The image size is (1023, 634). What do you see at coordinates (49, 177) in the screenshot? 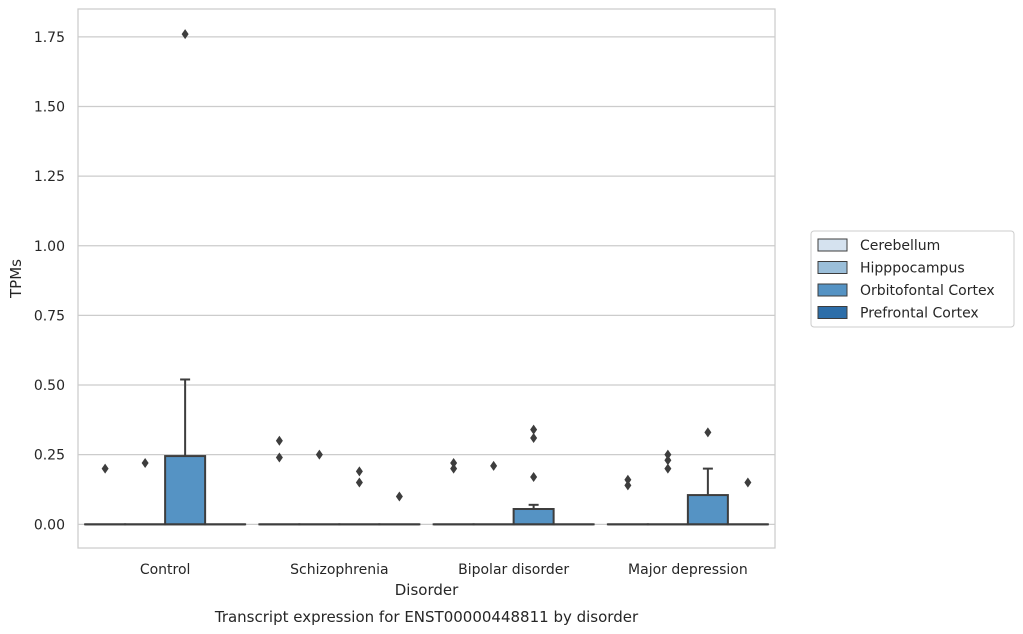
I see `y-tick-label: 1.25` at bounding box center [49, 177].